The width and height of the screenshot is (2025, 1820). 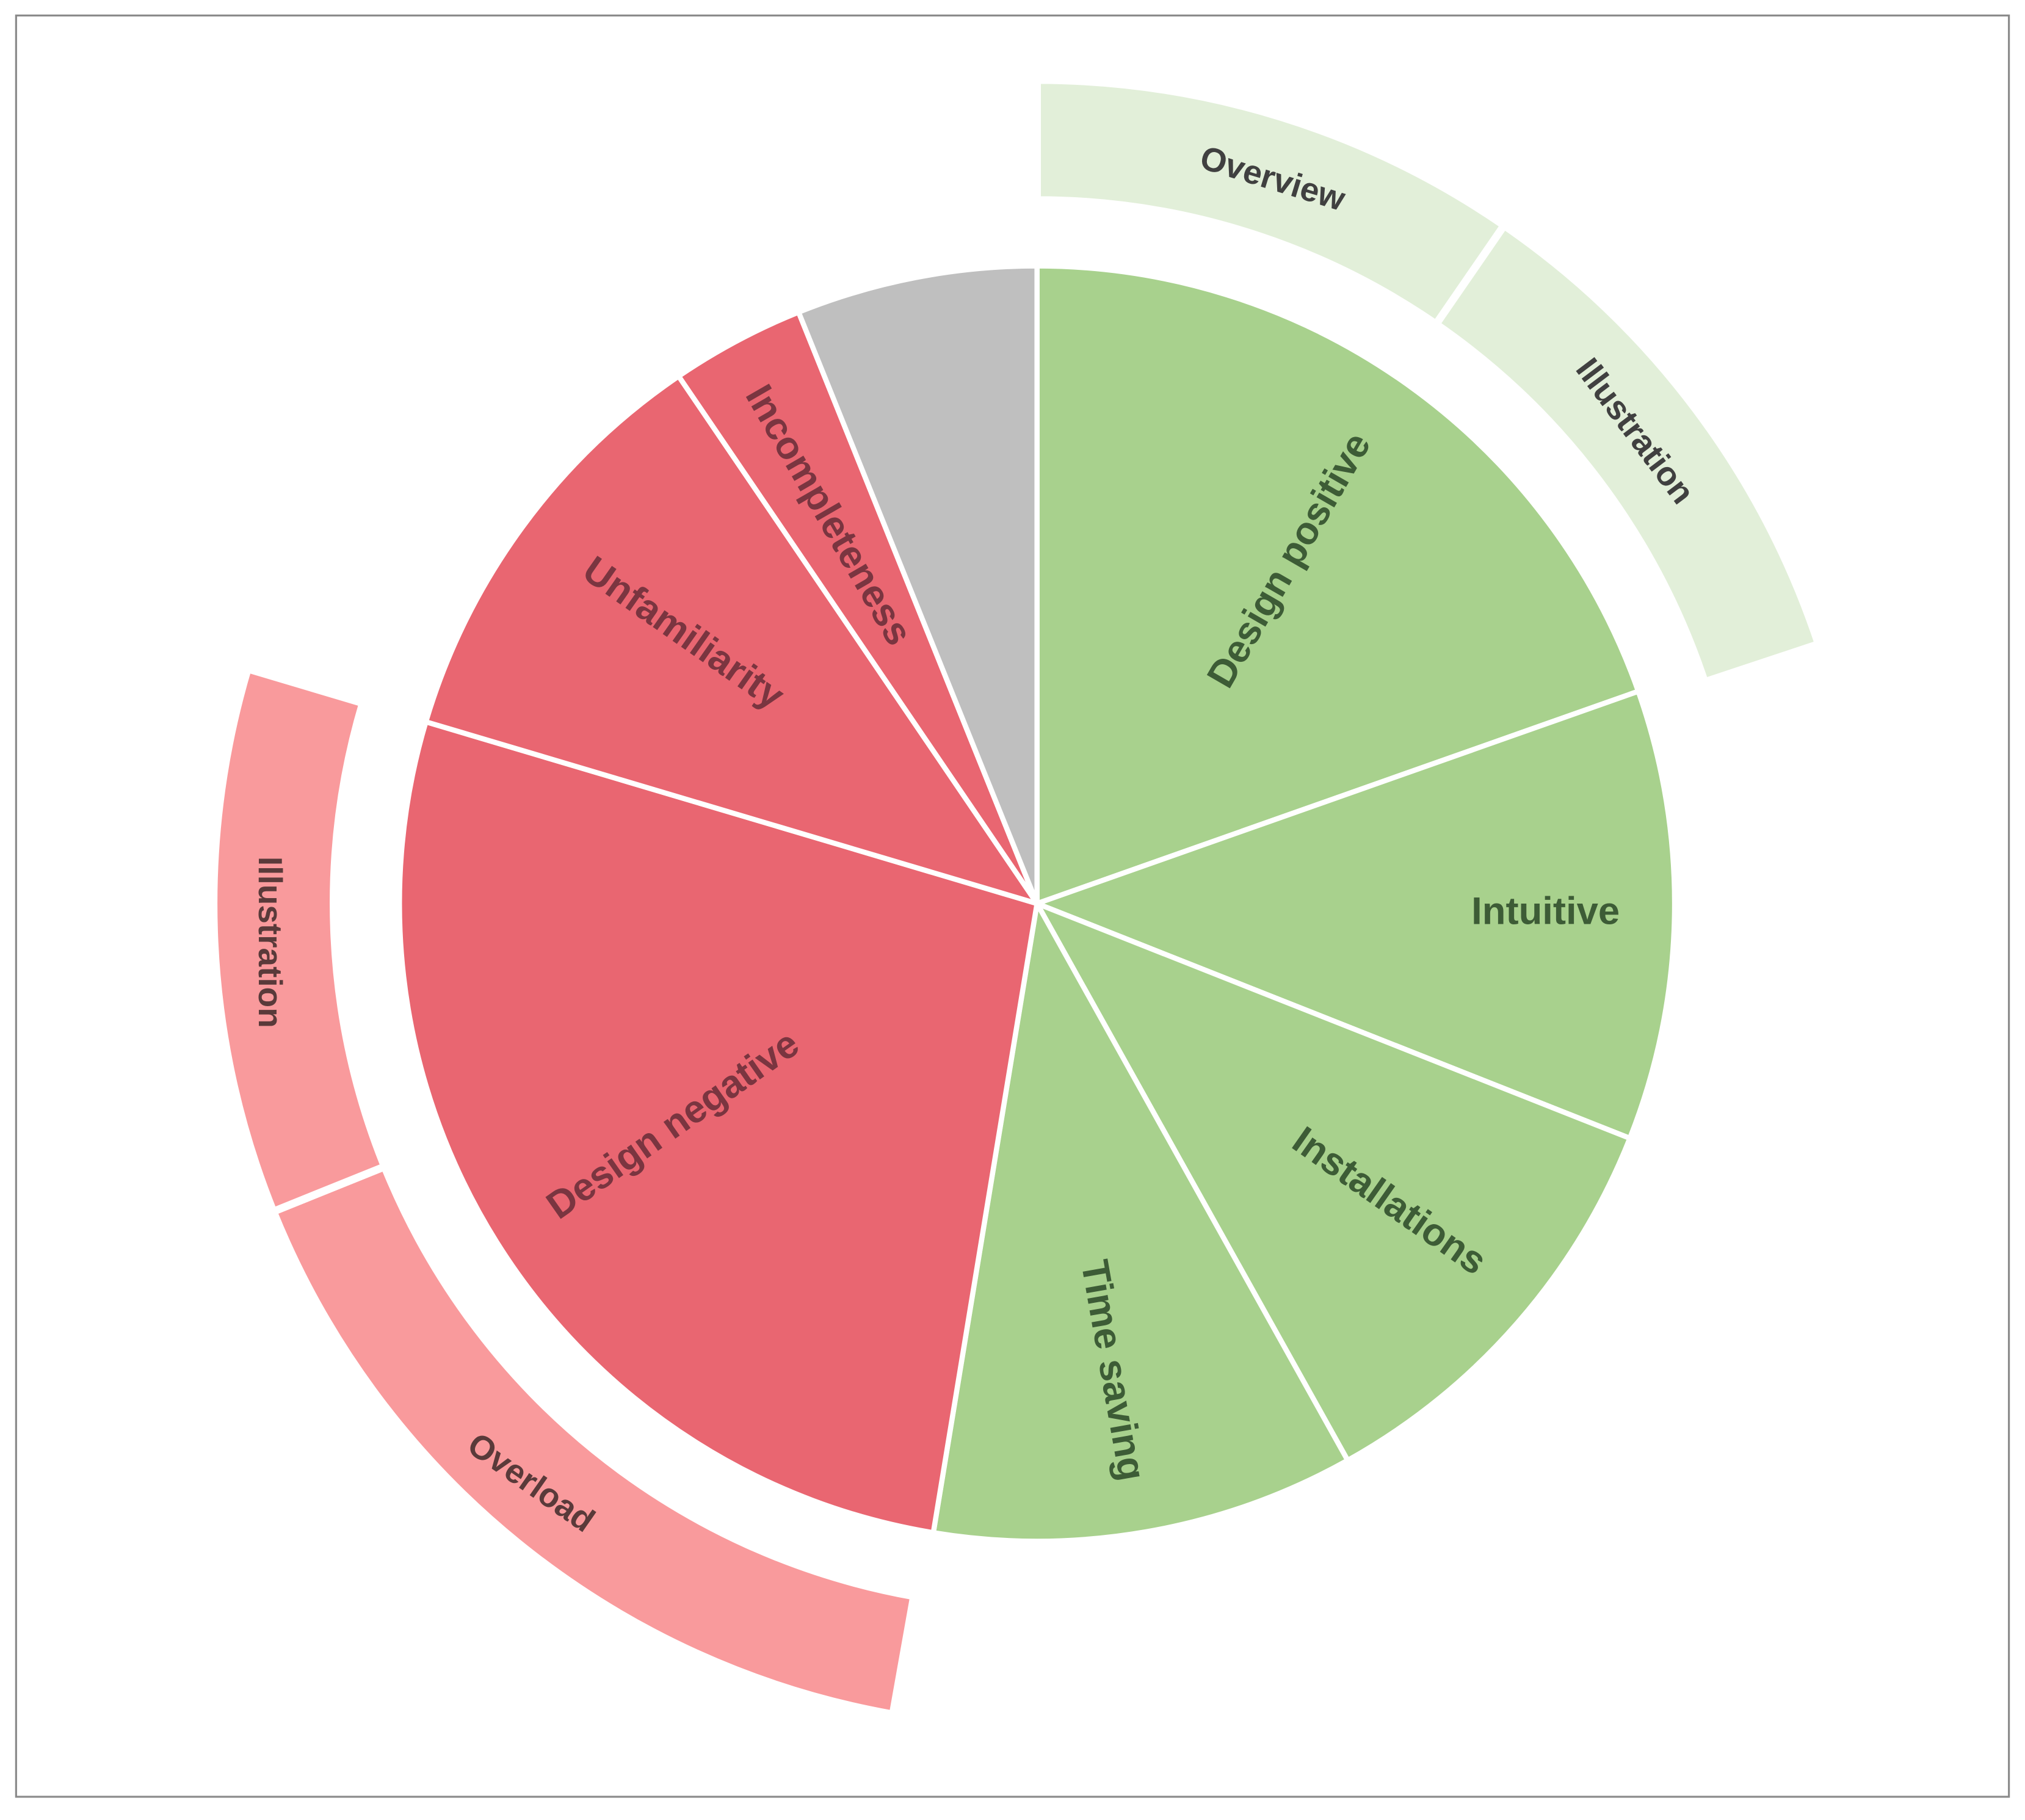 I want to click on label-illustration-negative: Illustration, so click(x=270, y=942).